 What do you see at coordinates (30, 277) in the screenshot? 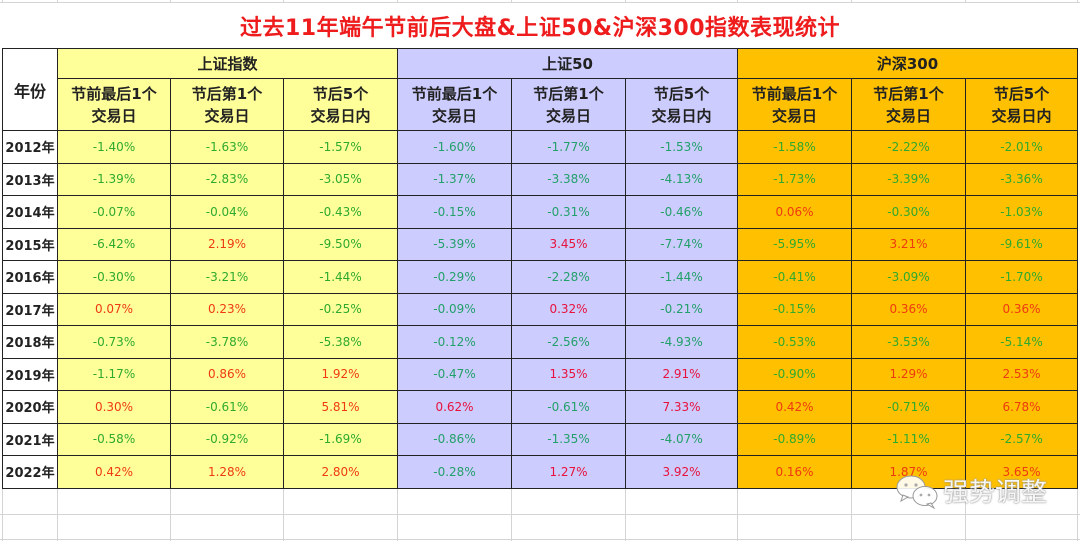
I see `year-cell: 2016年` at bounding box center [30, 277].